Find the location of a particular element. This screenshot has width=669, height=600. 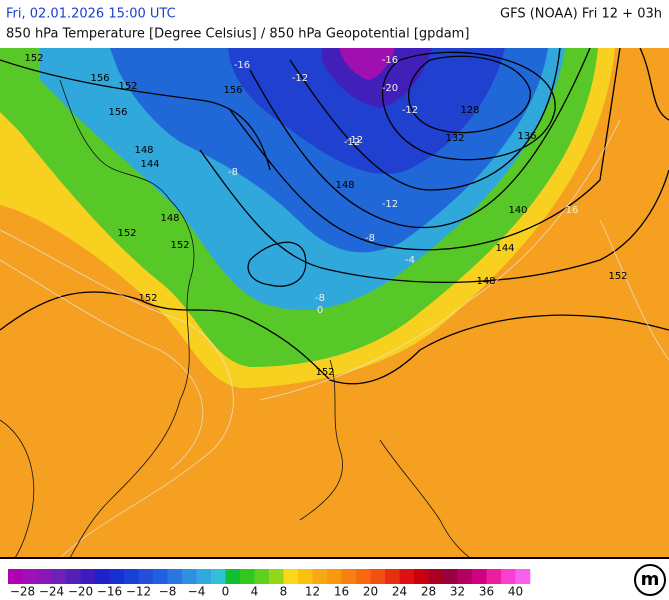

geopotential-label: 140 is located at coordinates (517, 210).